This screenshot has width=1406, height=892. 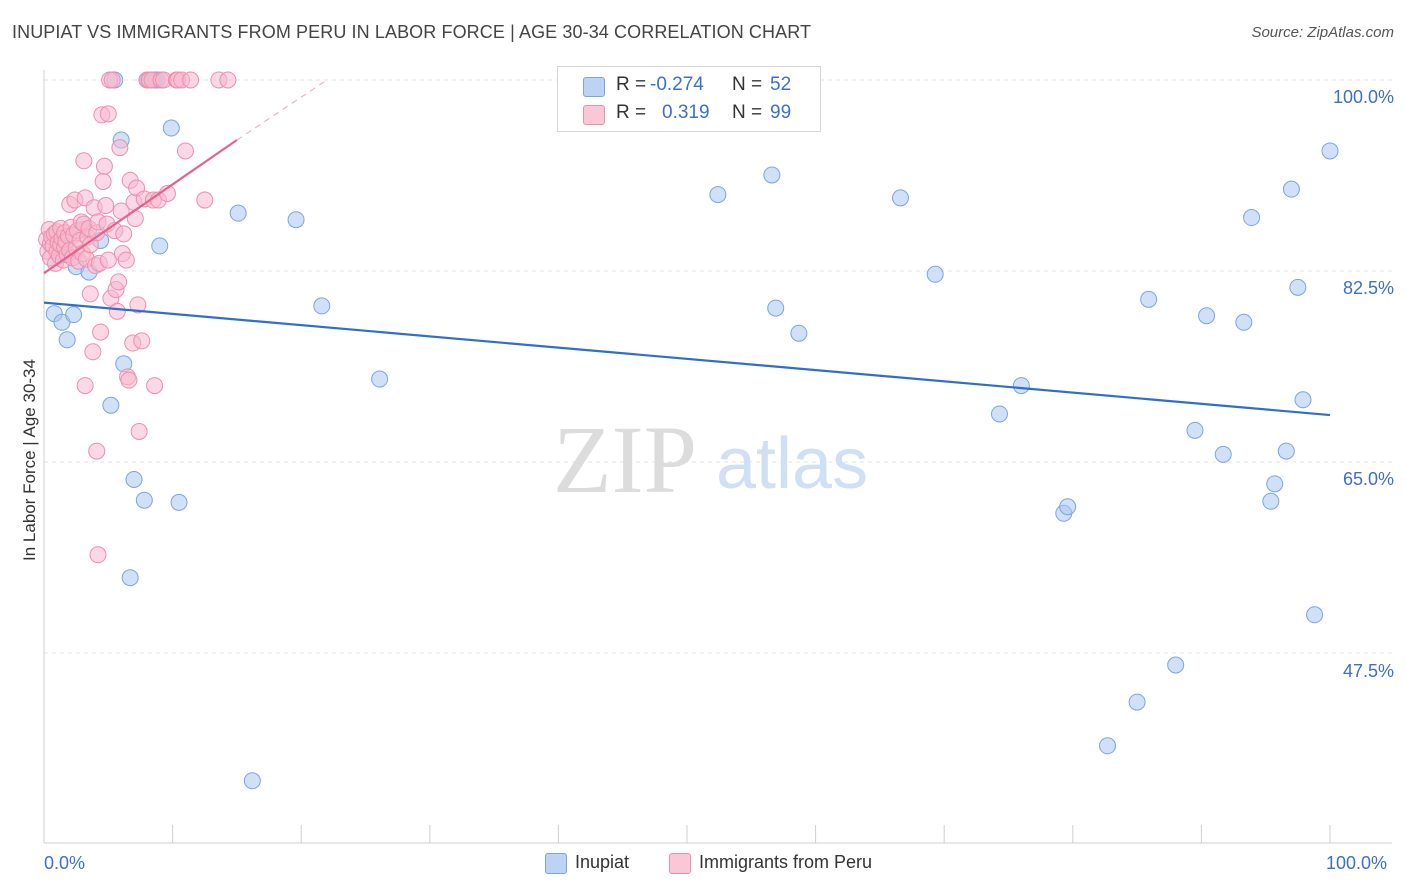 What do you see at coordinates (1322, 32) in the screenshot?
I see `source-label: Source: ZipAtlas.com` at bounding box center [1322, 32].